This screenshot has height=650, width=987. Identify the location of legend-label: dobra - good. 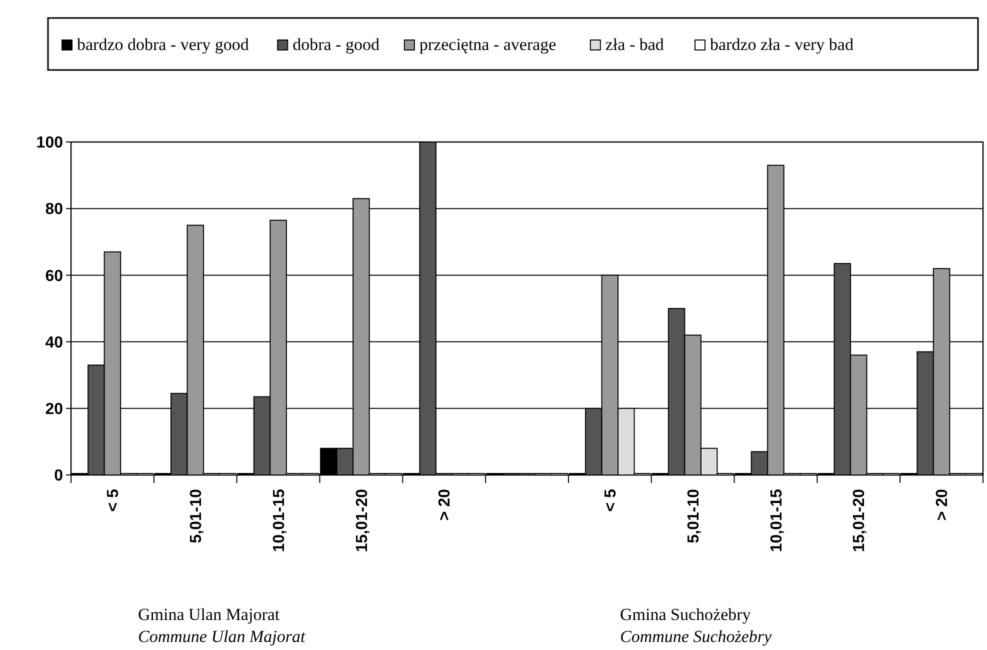
(336, 44).